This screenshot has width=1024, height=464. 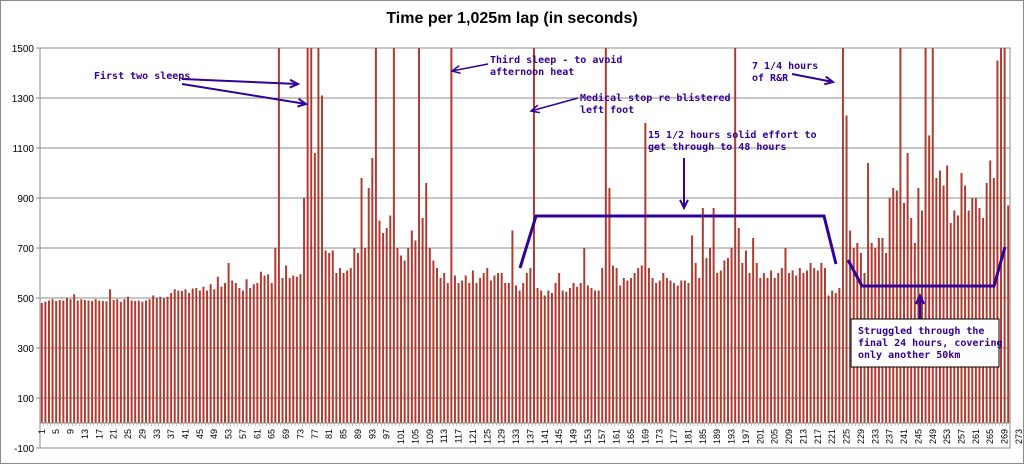 What do you see at coordinates (933, 436) in the screenshot?
I see `x-tick-label: 249` at bounding box center [933, 436].